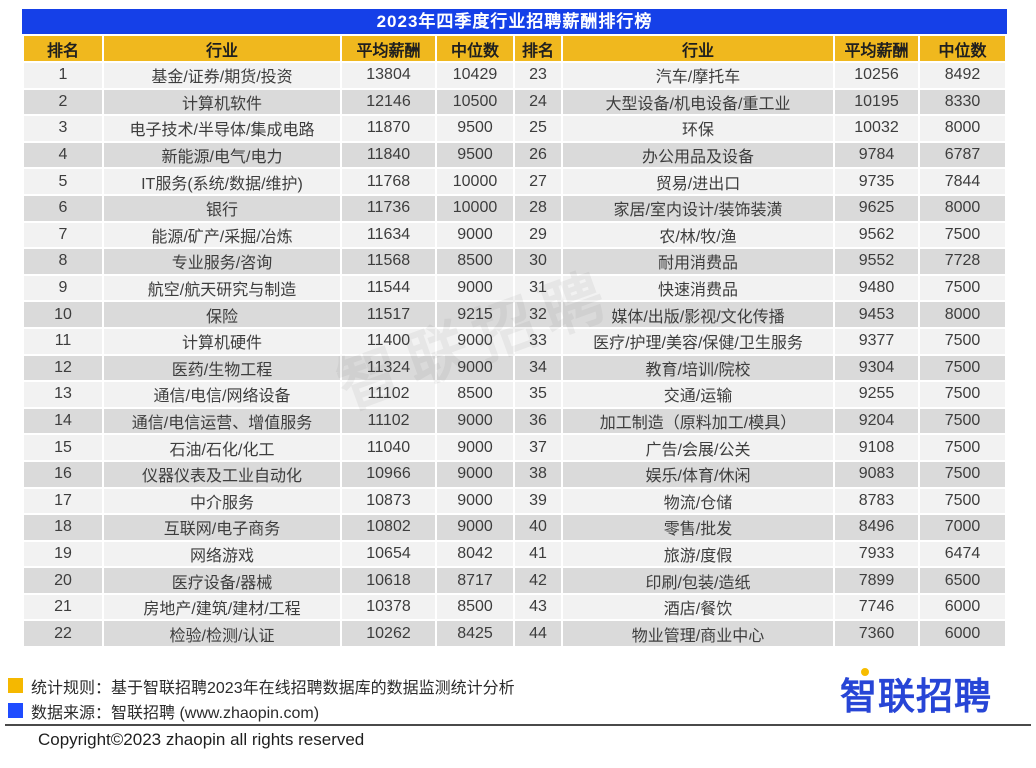 Image resolution: width=1036 pixels, height=768 pixels. I want to click on zhaopin-logo-text: 智联招聘, so click(916, 696).